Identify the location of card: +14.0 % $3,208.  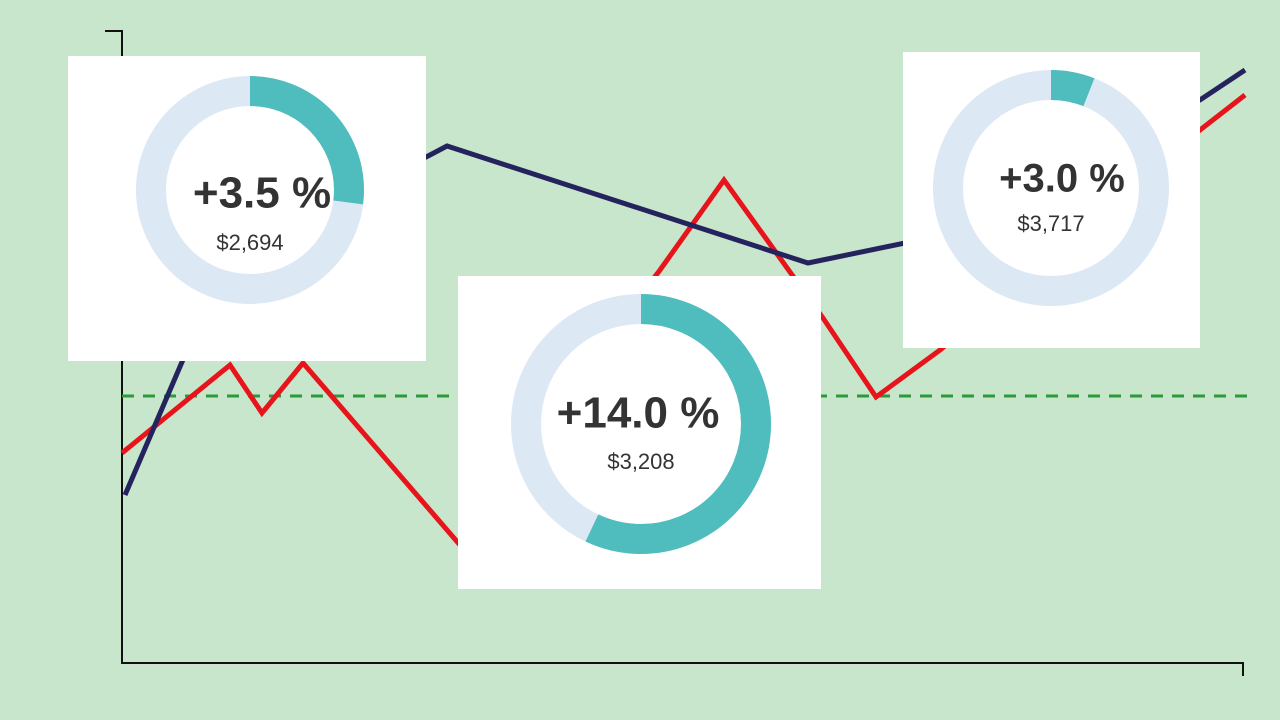
(639, 432).